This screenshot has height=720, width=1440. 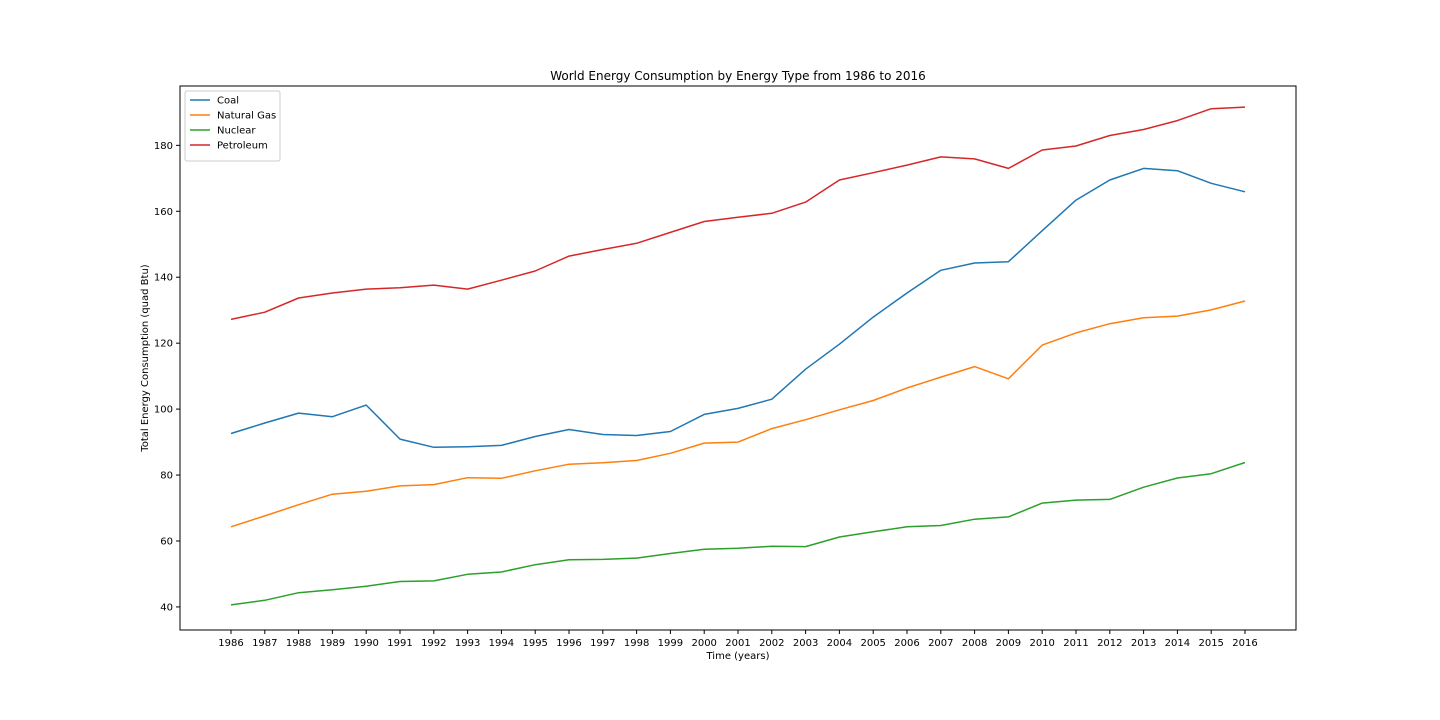 What do you see at coordinates (1143, 643) in the screenshot?
I see `x-tick-label: 2013` at bounding box center [1143, 643].